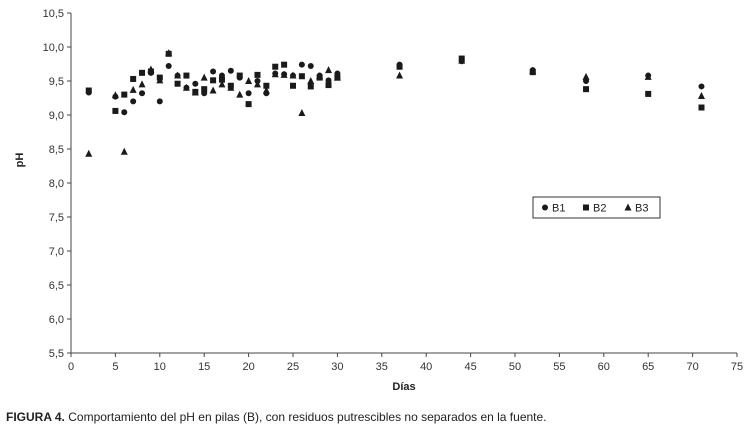  What do you see at coordinates (628, 207) in the screenshot?
I see `legend-marker-b3` at bounding box center [628, 207].